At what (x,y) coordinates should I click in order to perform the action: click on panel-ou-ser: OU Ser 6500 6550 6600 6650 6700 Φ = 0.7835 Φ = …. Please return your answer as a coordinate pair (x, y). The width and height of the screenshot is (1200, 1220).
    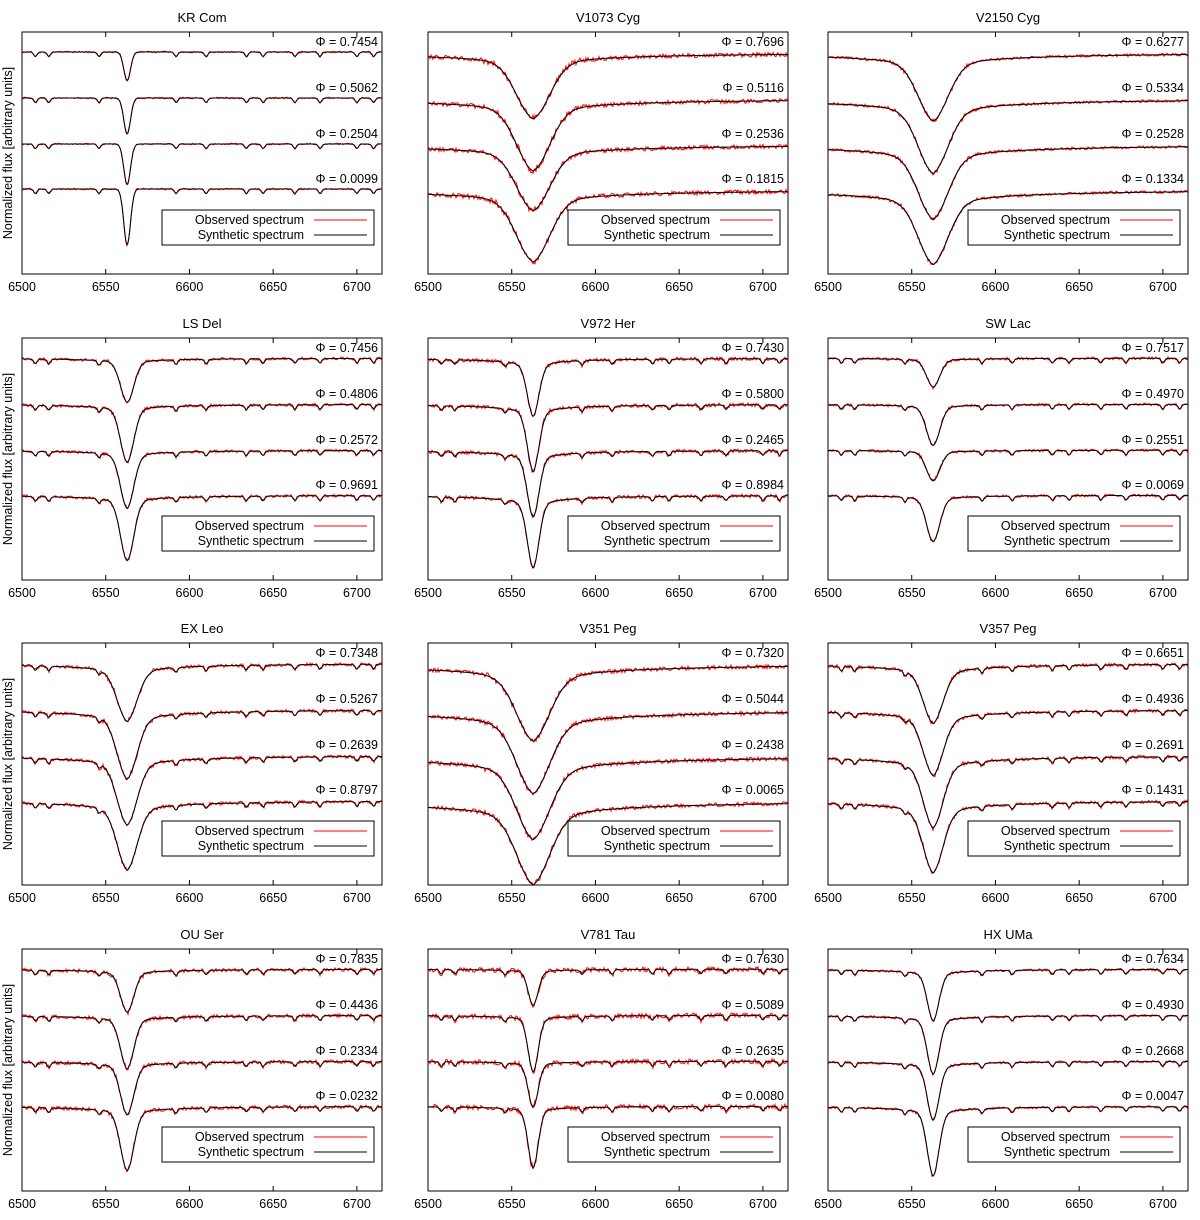
    Looking at the image, I should click on (192, 1073).